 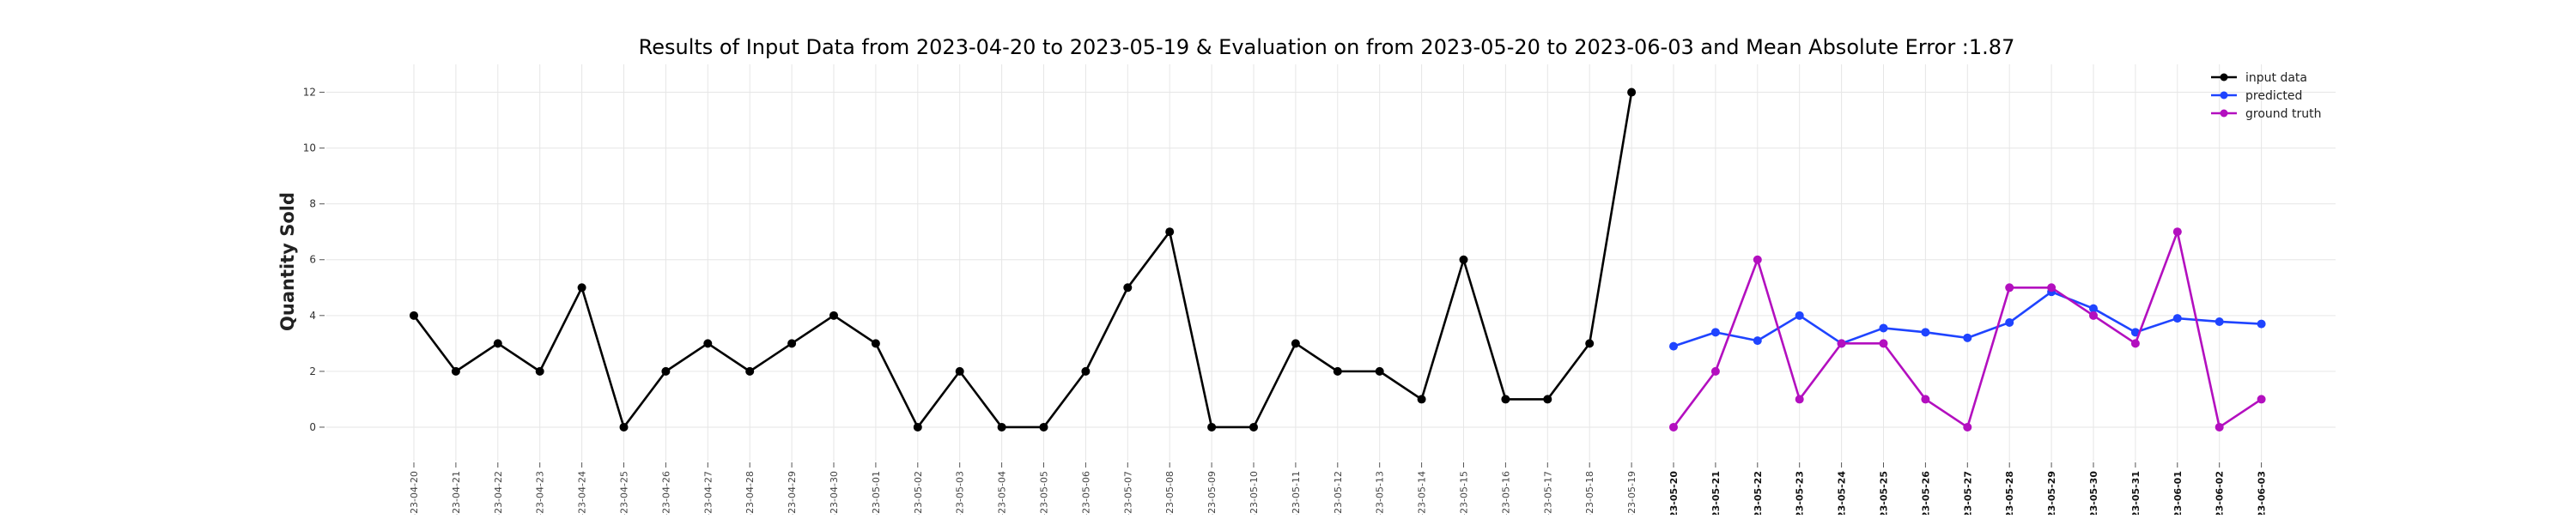 What do you see at coordinates (312, 427) in the screenshot?
I see `y-tick-label: 0` at bounding box center [312, 427].